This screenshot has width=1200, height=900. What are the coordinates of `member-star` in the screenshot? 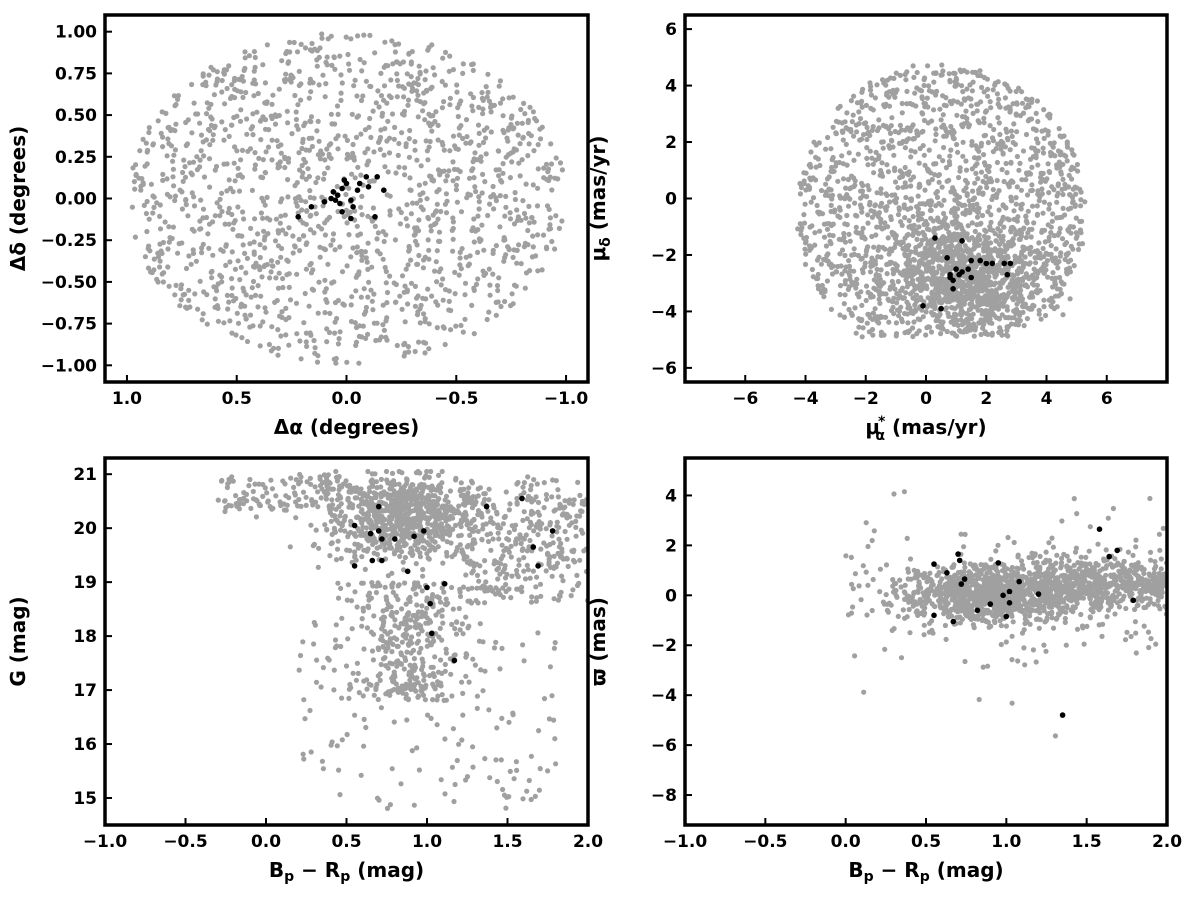 It's located at (953, 289).